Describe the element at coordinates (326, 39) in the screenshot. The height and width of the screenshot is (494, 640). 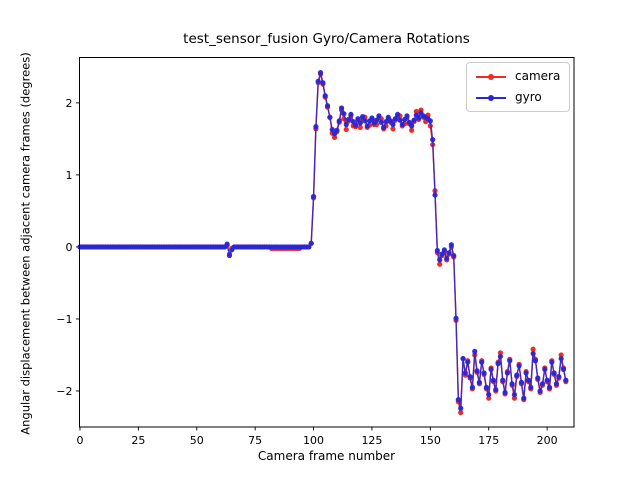
I see `chart-title: test_sensor_fusion Gyro/Camera Rotations` at that location.